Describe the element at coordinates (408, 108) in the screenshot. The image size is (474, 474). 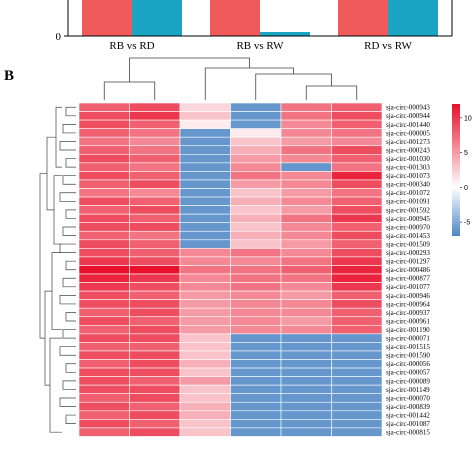
I see `row-label: sja-circ-000943` at that location.